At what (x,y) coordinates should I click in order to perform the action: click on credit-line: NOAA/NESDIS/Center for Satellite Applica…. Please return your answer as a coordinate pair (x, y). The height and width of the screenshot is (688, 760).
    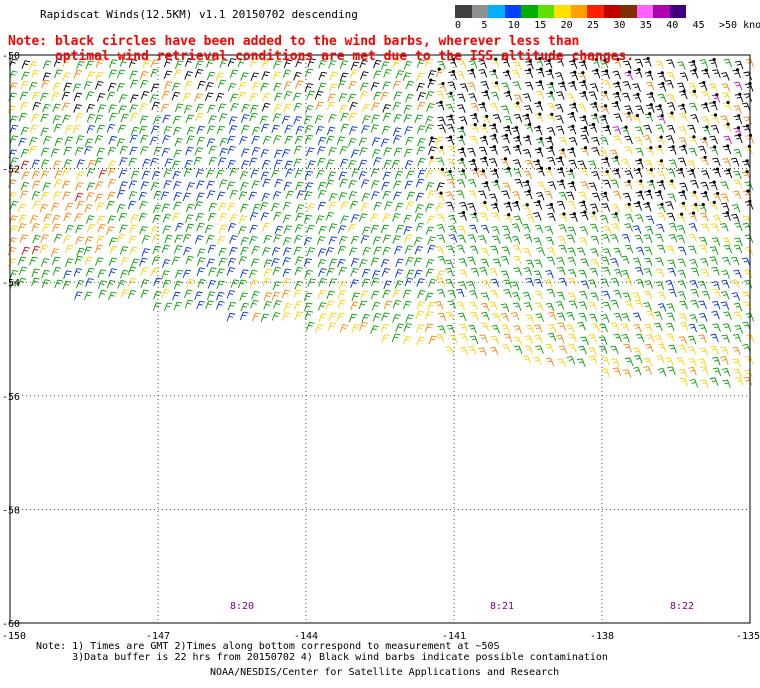
    Looking at the image, I should click on (385, 672).